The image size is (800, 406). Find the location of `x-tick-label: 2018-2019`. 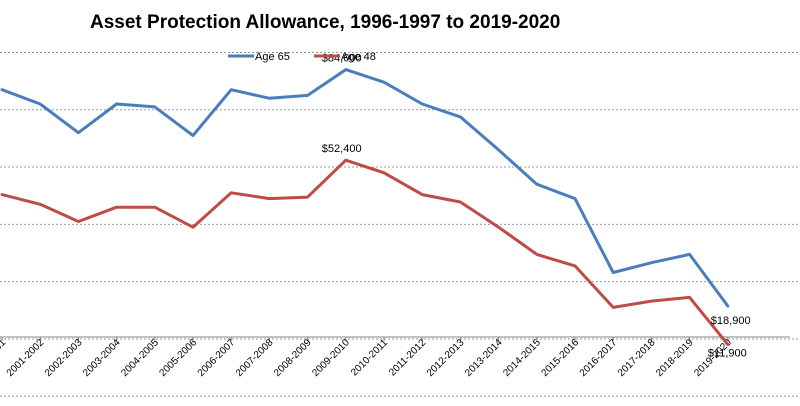

x-tick-label: 2018-2019 is located at coordinates (675, 358).